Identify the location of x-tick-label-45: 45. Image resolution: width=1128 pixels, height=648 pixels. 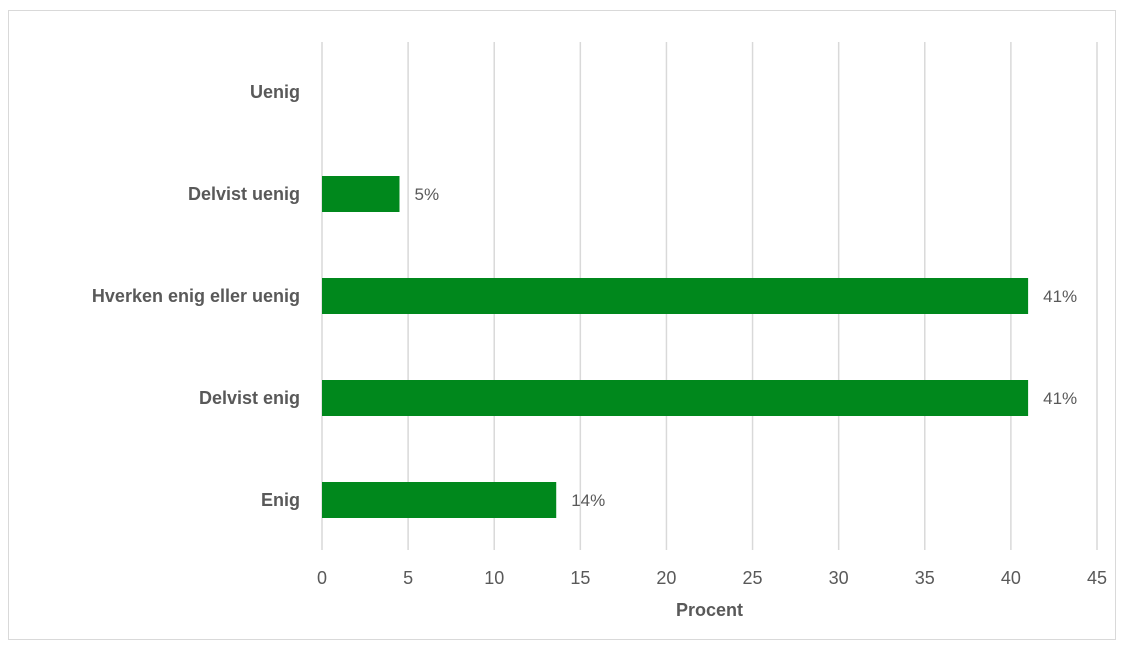
(1097, 578).